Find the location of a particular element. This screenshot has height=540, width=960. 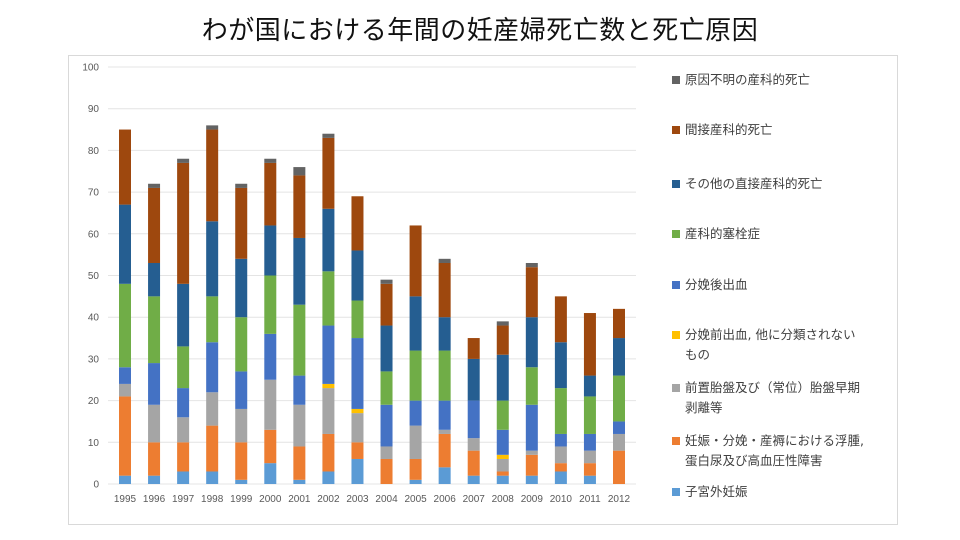

x-tick-label: 2006 is located at coordinates (445, 499).